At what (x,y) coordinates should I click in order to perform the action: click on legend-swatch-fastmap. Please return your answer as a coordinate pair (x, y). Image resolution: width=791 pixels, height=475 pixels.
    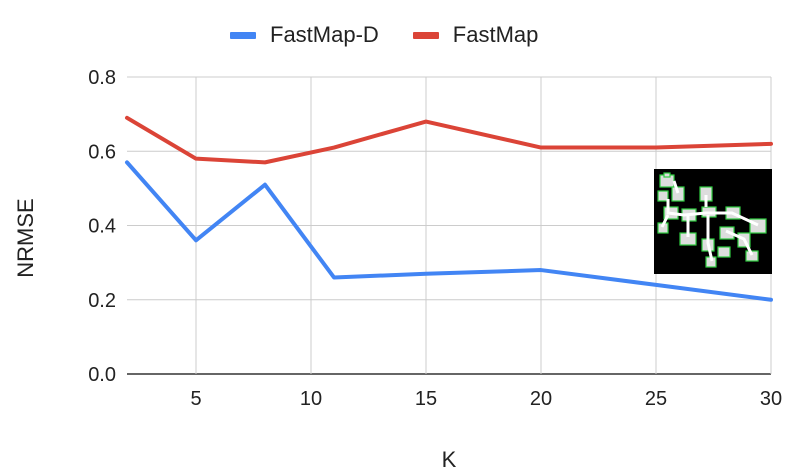
    Looking at the image, I should click on (425, 35).